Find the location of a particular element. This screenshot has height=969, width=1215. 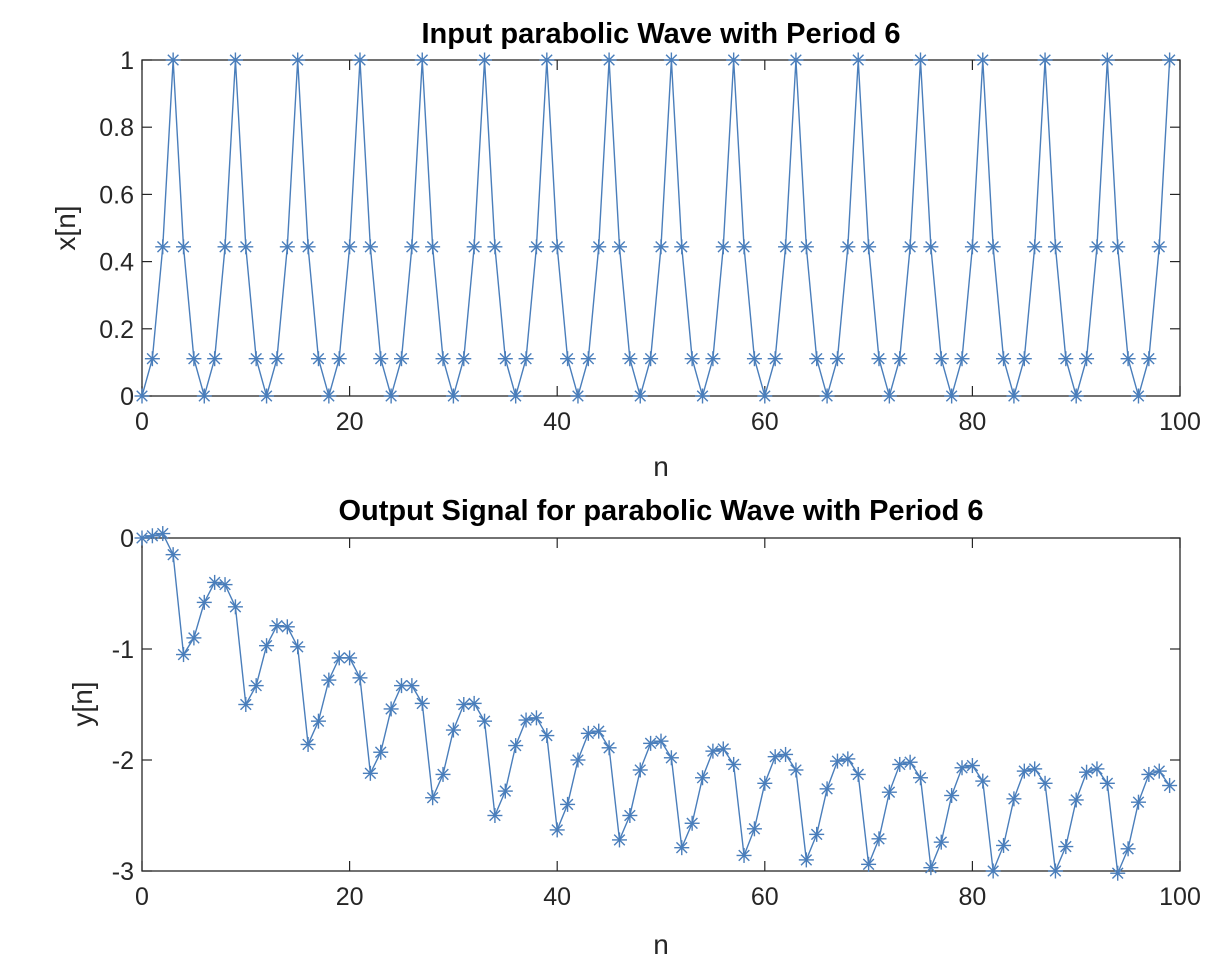

y-axis-label: y[n] is located at coordinates (82, 703).